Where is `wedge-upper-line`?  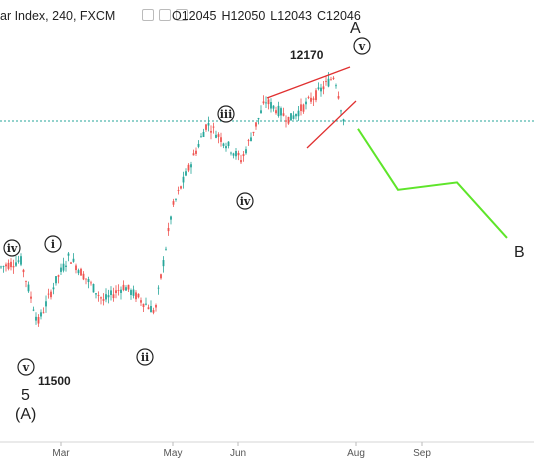 wedge-upper-line is located at coordinates (308, 82).